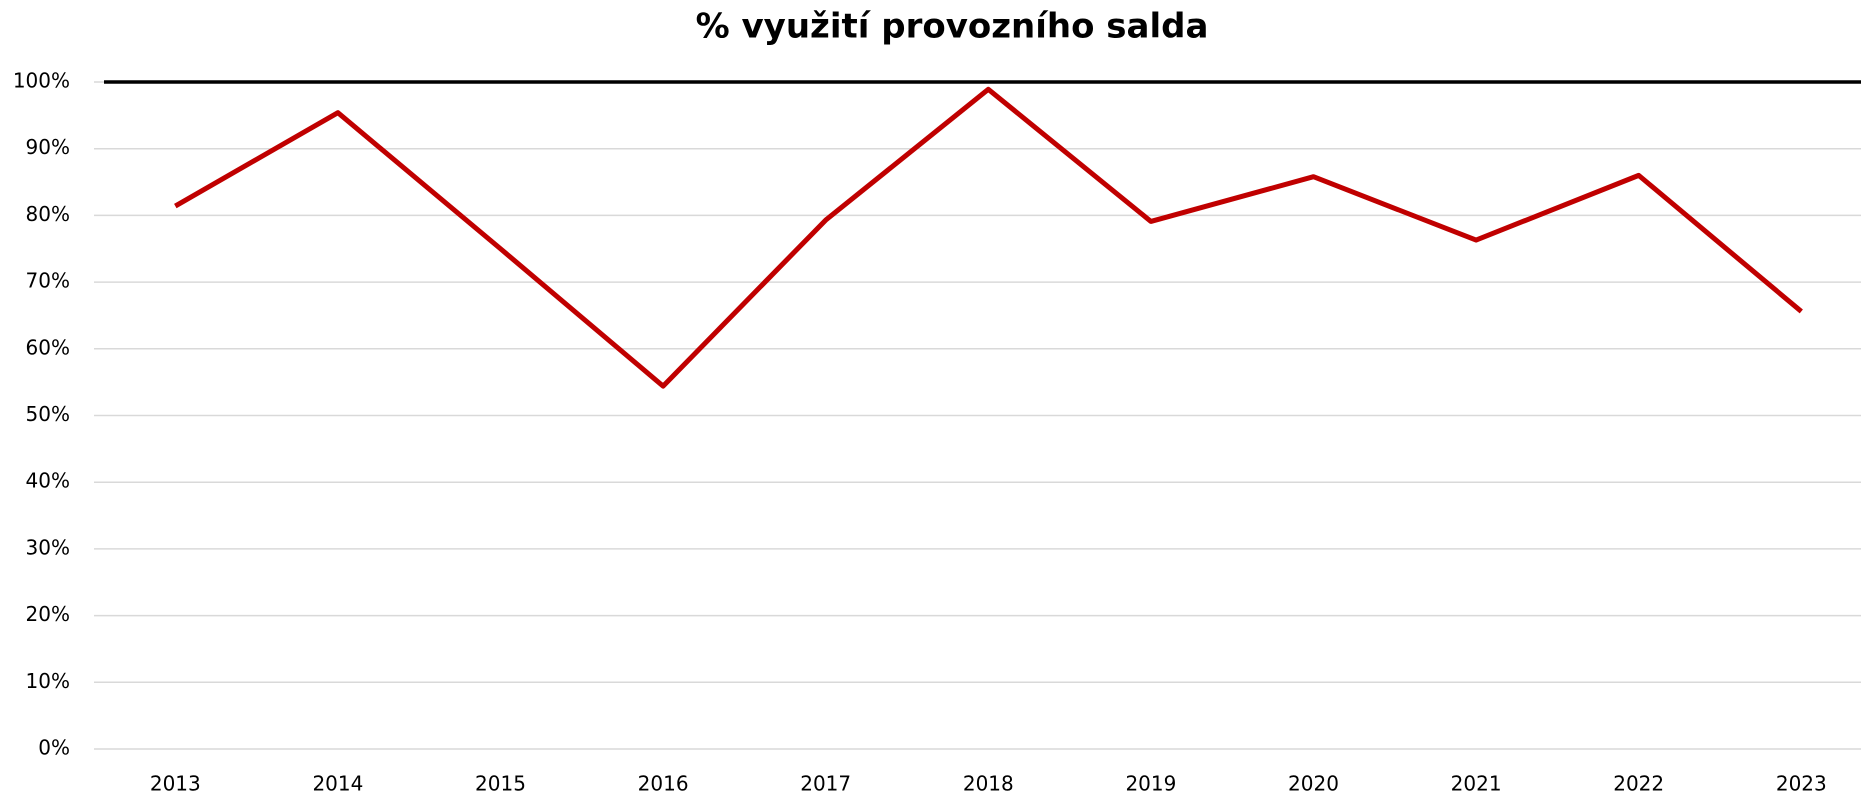 This screenshot has width=1861, height=807. Describe the element at coordinates (54, 748) in the screenshot. I see `y-tick-label: 0%` at that location.